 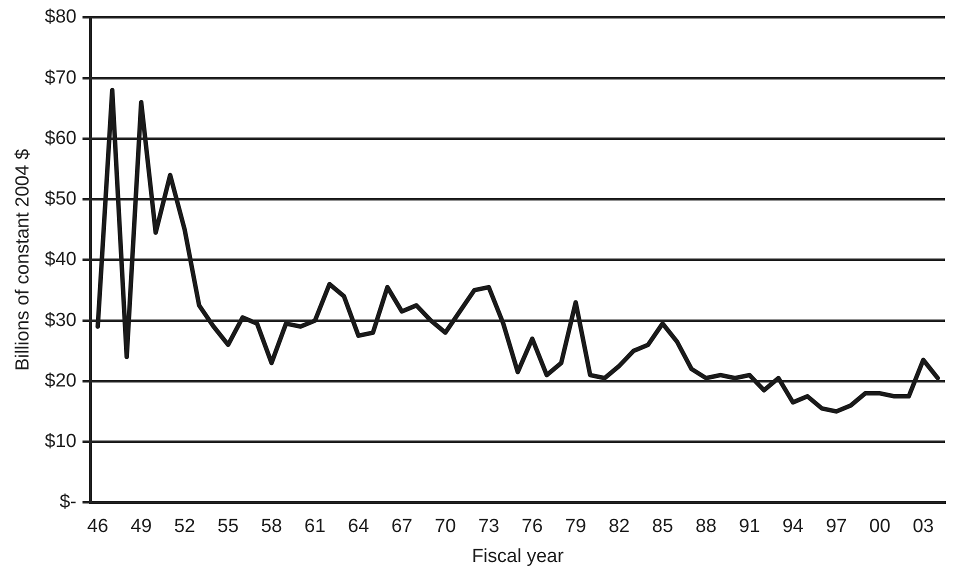 I want to click on y-tick-label: $50, so click(x=60, y=199).